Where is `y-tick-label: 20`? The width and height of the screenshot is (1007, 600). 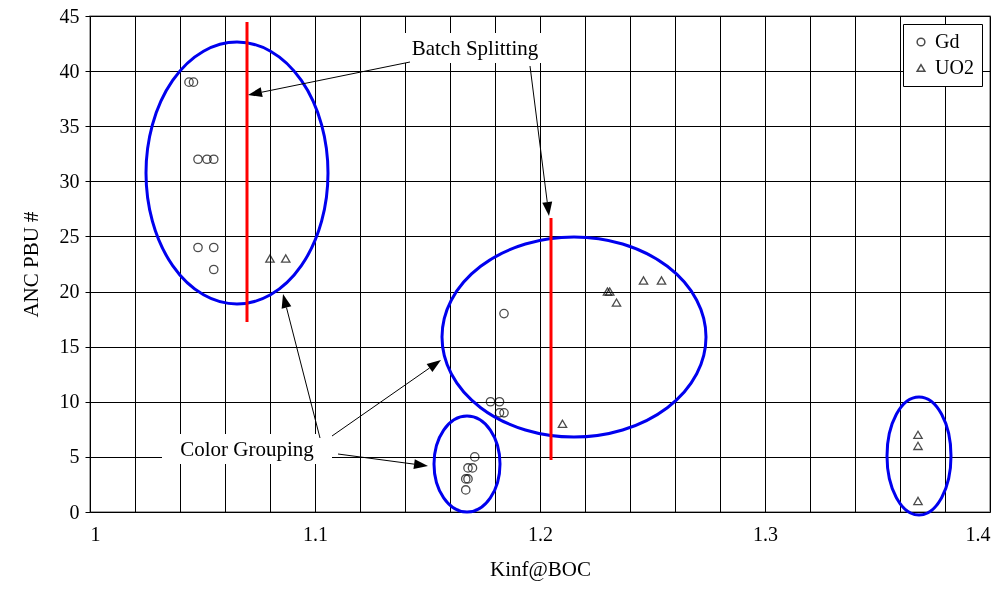 y-tick-label: 20 is located at coordinates (69, 291).